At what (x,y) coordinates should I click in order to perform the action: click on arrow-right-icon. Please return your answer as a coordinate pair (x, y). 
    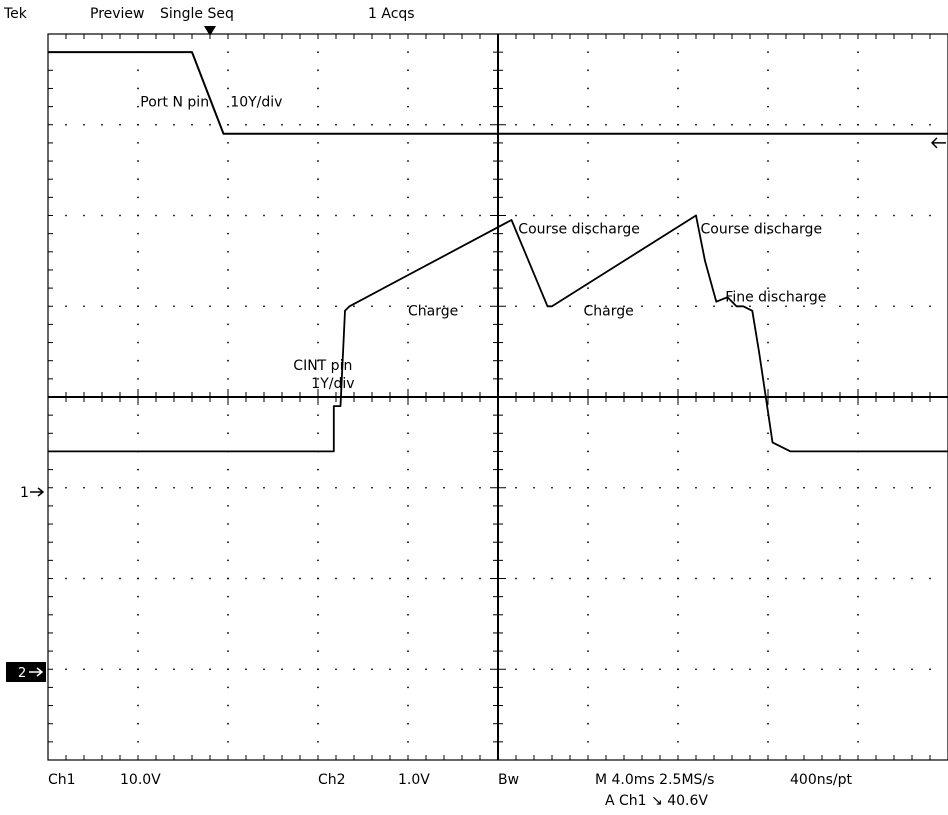
    Looking at the image, I should click on (36, 672).